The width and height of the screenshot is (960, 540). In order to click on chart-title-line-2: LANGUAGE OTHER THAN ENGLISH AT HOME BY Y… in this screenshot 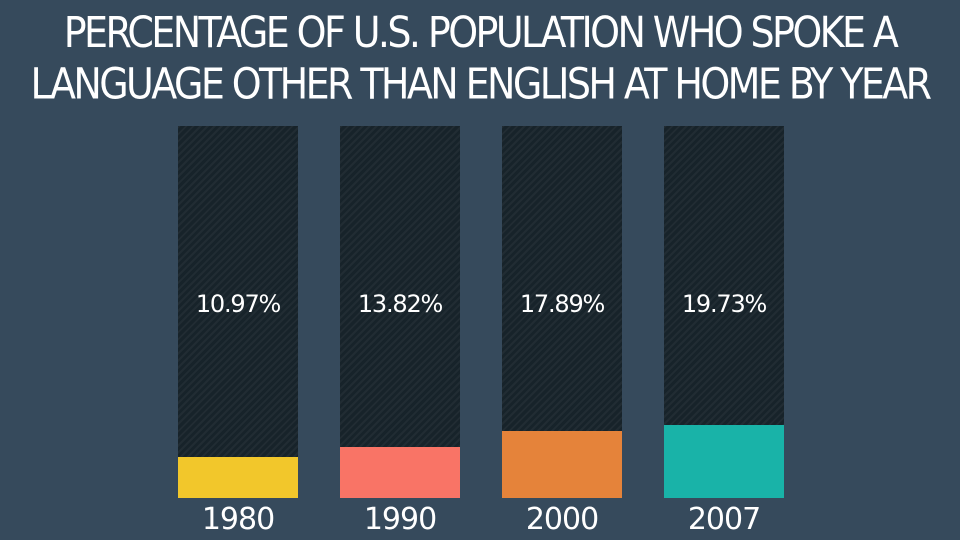, I will do `click(481, 84)`.